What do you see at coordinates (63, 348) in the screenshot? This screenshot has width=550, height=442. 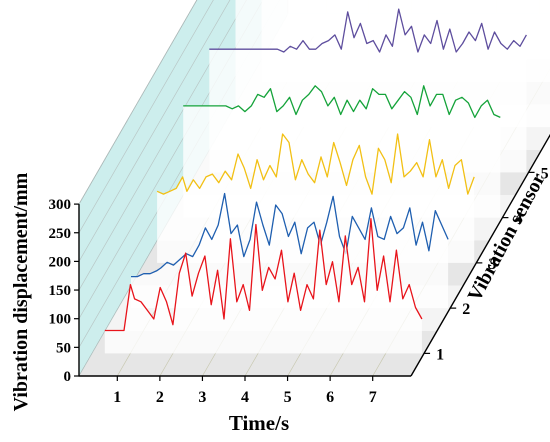 I see `y-tick-label: 50` at bounding box center [63, 348].